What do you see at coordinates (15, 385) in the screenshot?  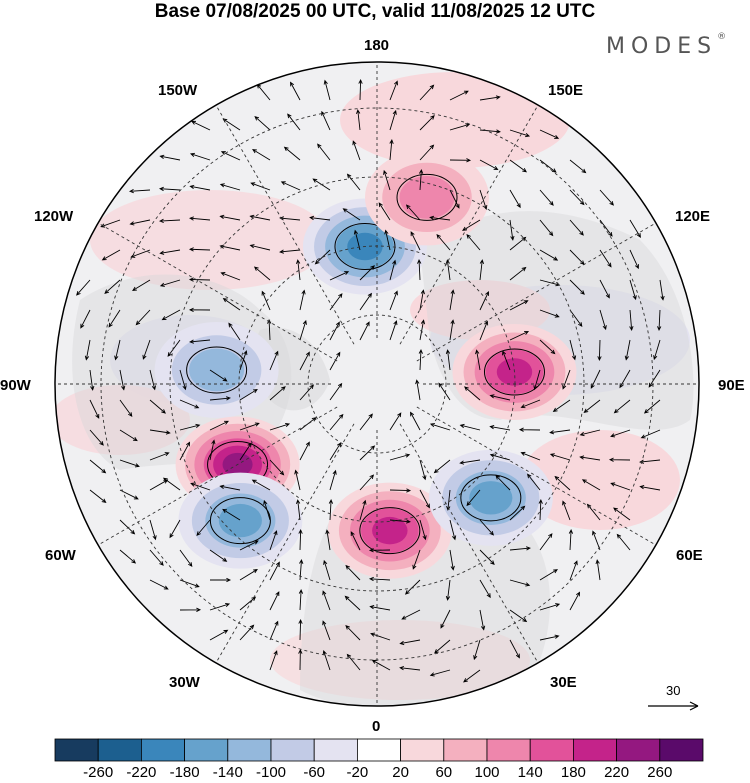 I see `label-lon-90w: 90W` at bounding box center [15, 385].